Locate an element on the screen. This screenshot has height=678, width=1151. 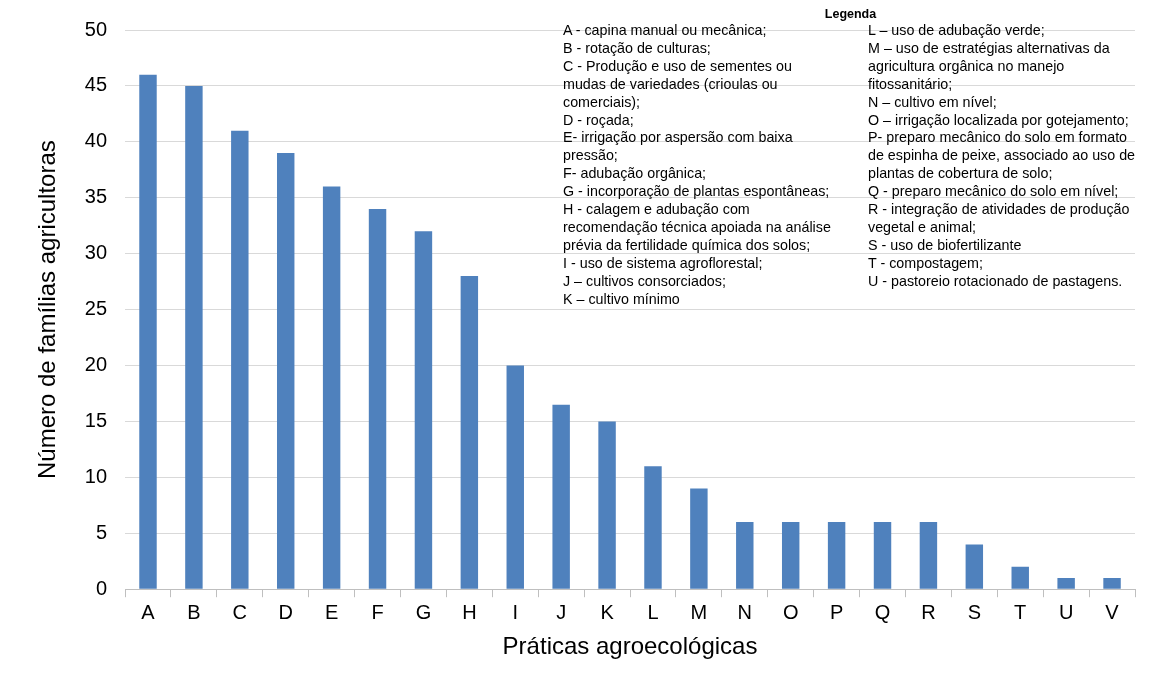
x-tick-label: U is located at coordinates (1066, 611).